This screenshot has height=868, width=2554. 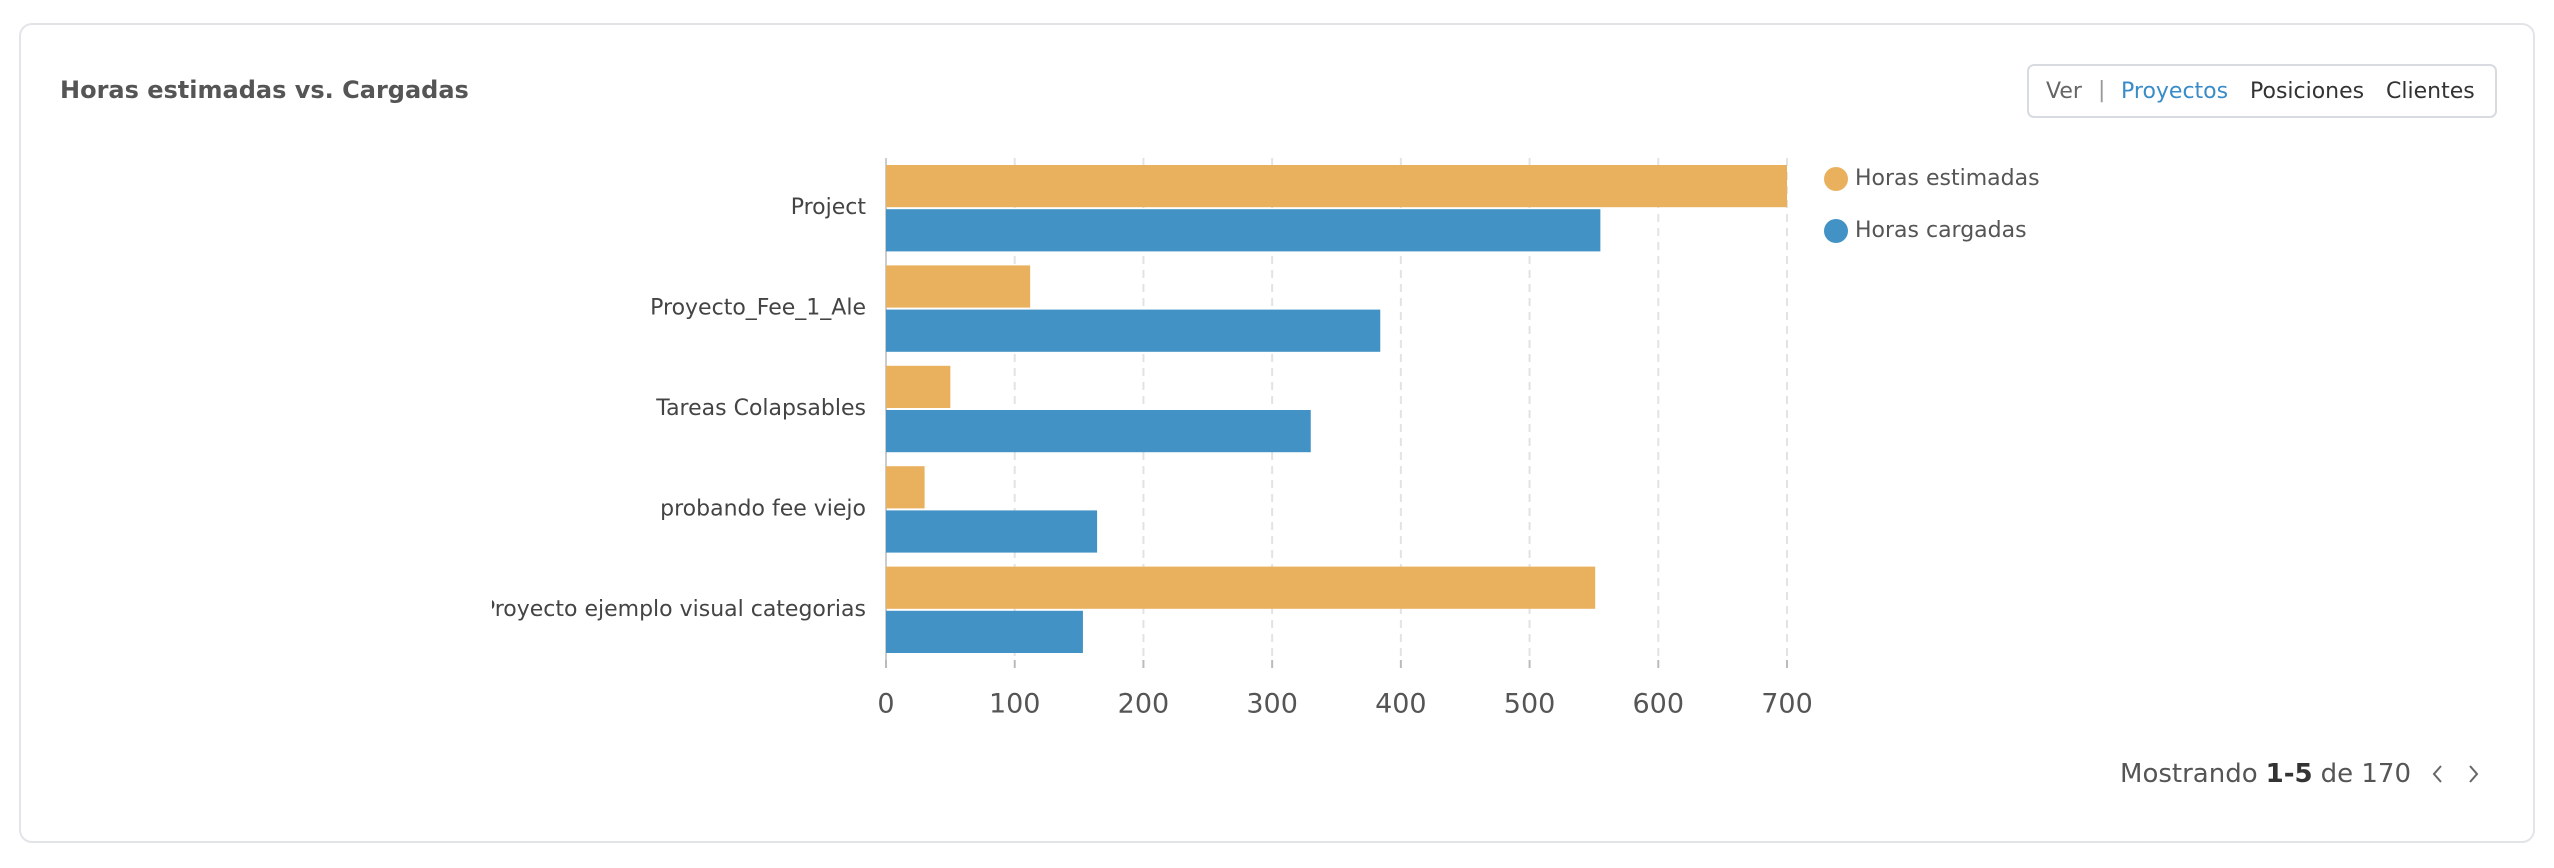 I want to click on x-tick-label: 400, so click(x=1401, y=704).